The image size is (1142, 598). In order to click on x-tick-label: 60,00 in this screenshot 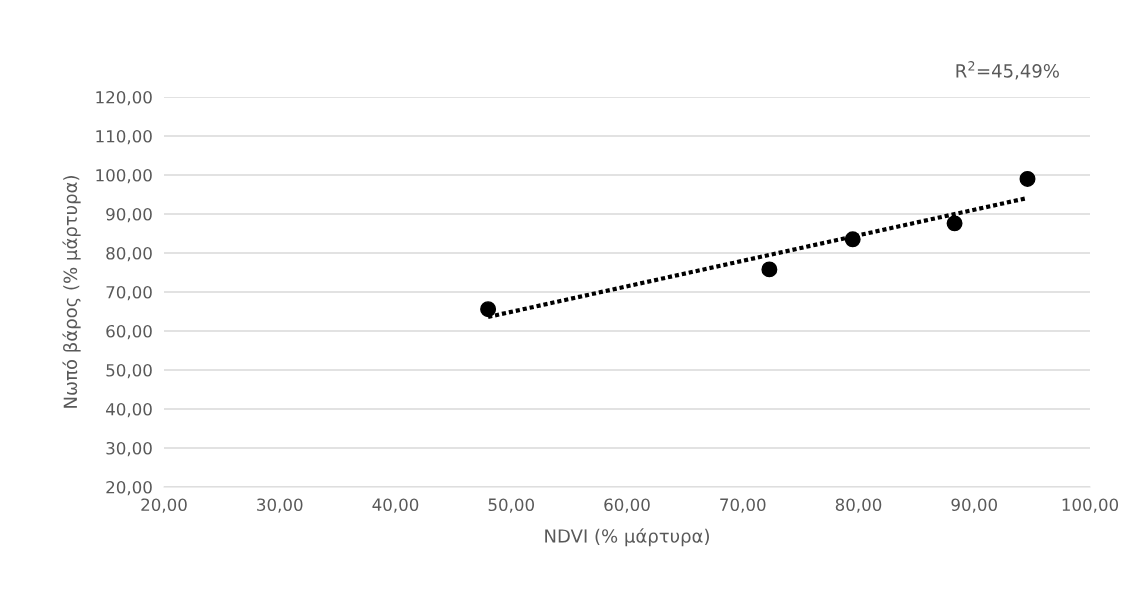, I will do `click(627, 505)`.